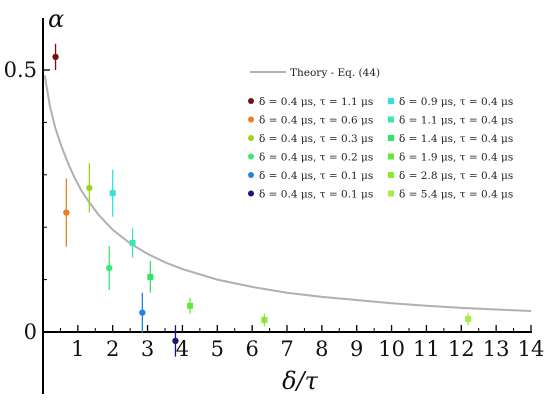 The height and width of the screenshot is (408, 554). I want to click on legend-entry-5: δ = 0.4 μs, τ = 0.1 μs, so click(310, 176).